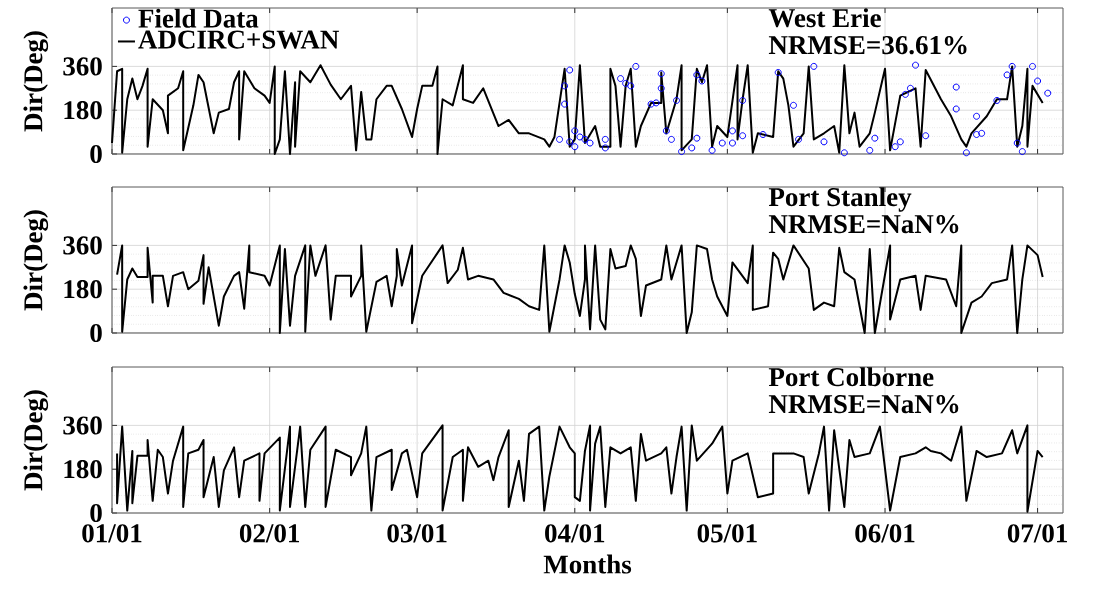  Describe the element at coordinates (727, 533) in the screenshot. I see `x-tick-label: 05/01` at that location.